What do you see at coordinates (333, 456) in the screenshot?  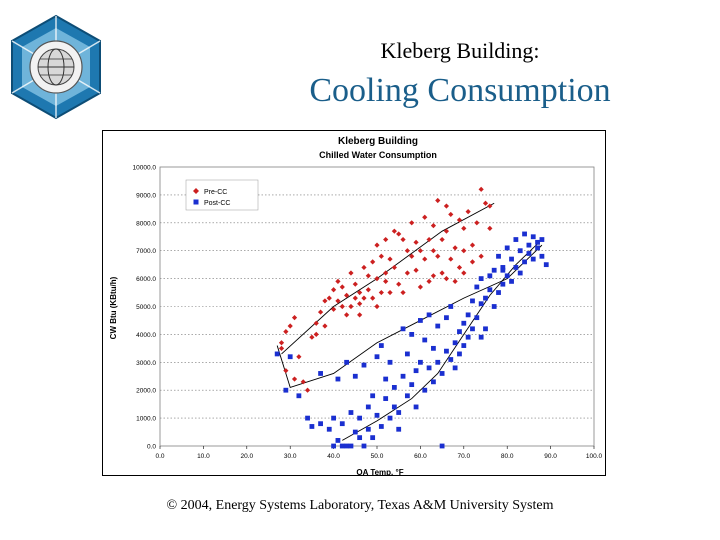 I see `x-tick-label: 40.0` at bounding box center [333, 456].